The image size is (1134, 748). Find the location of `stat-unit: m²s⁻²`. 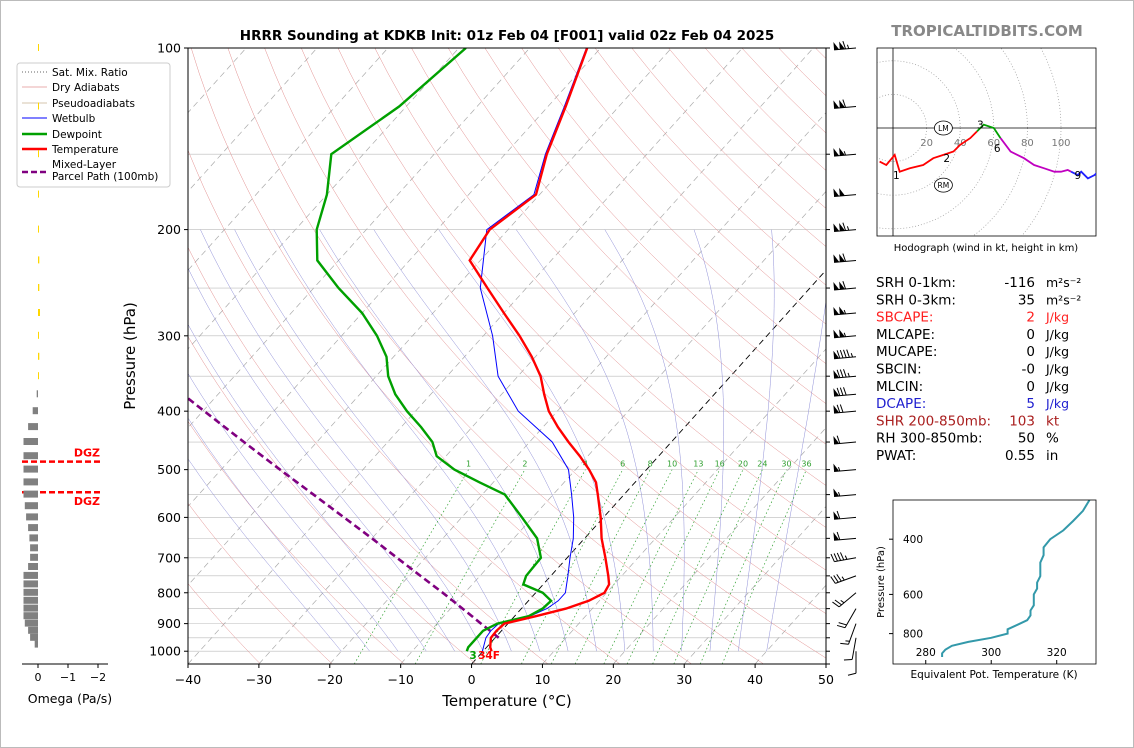

stat-unit: m²s⁻² is located at coordinates (1063, 282).